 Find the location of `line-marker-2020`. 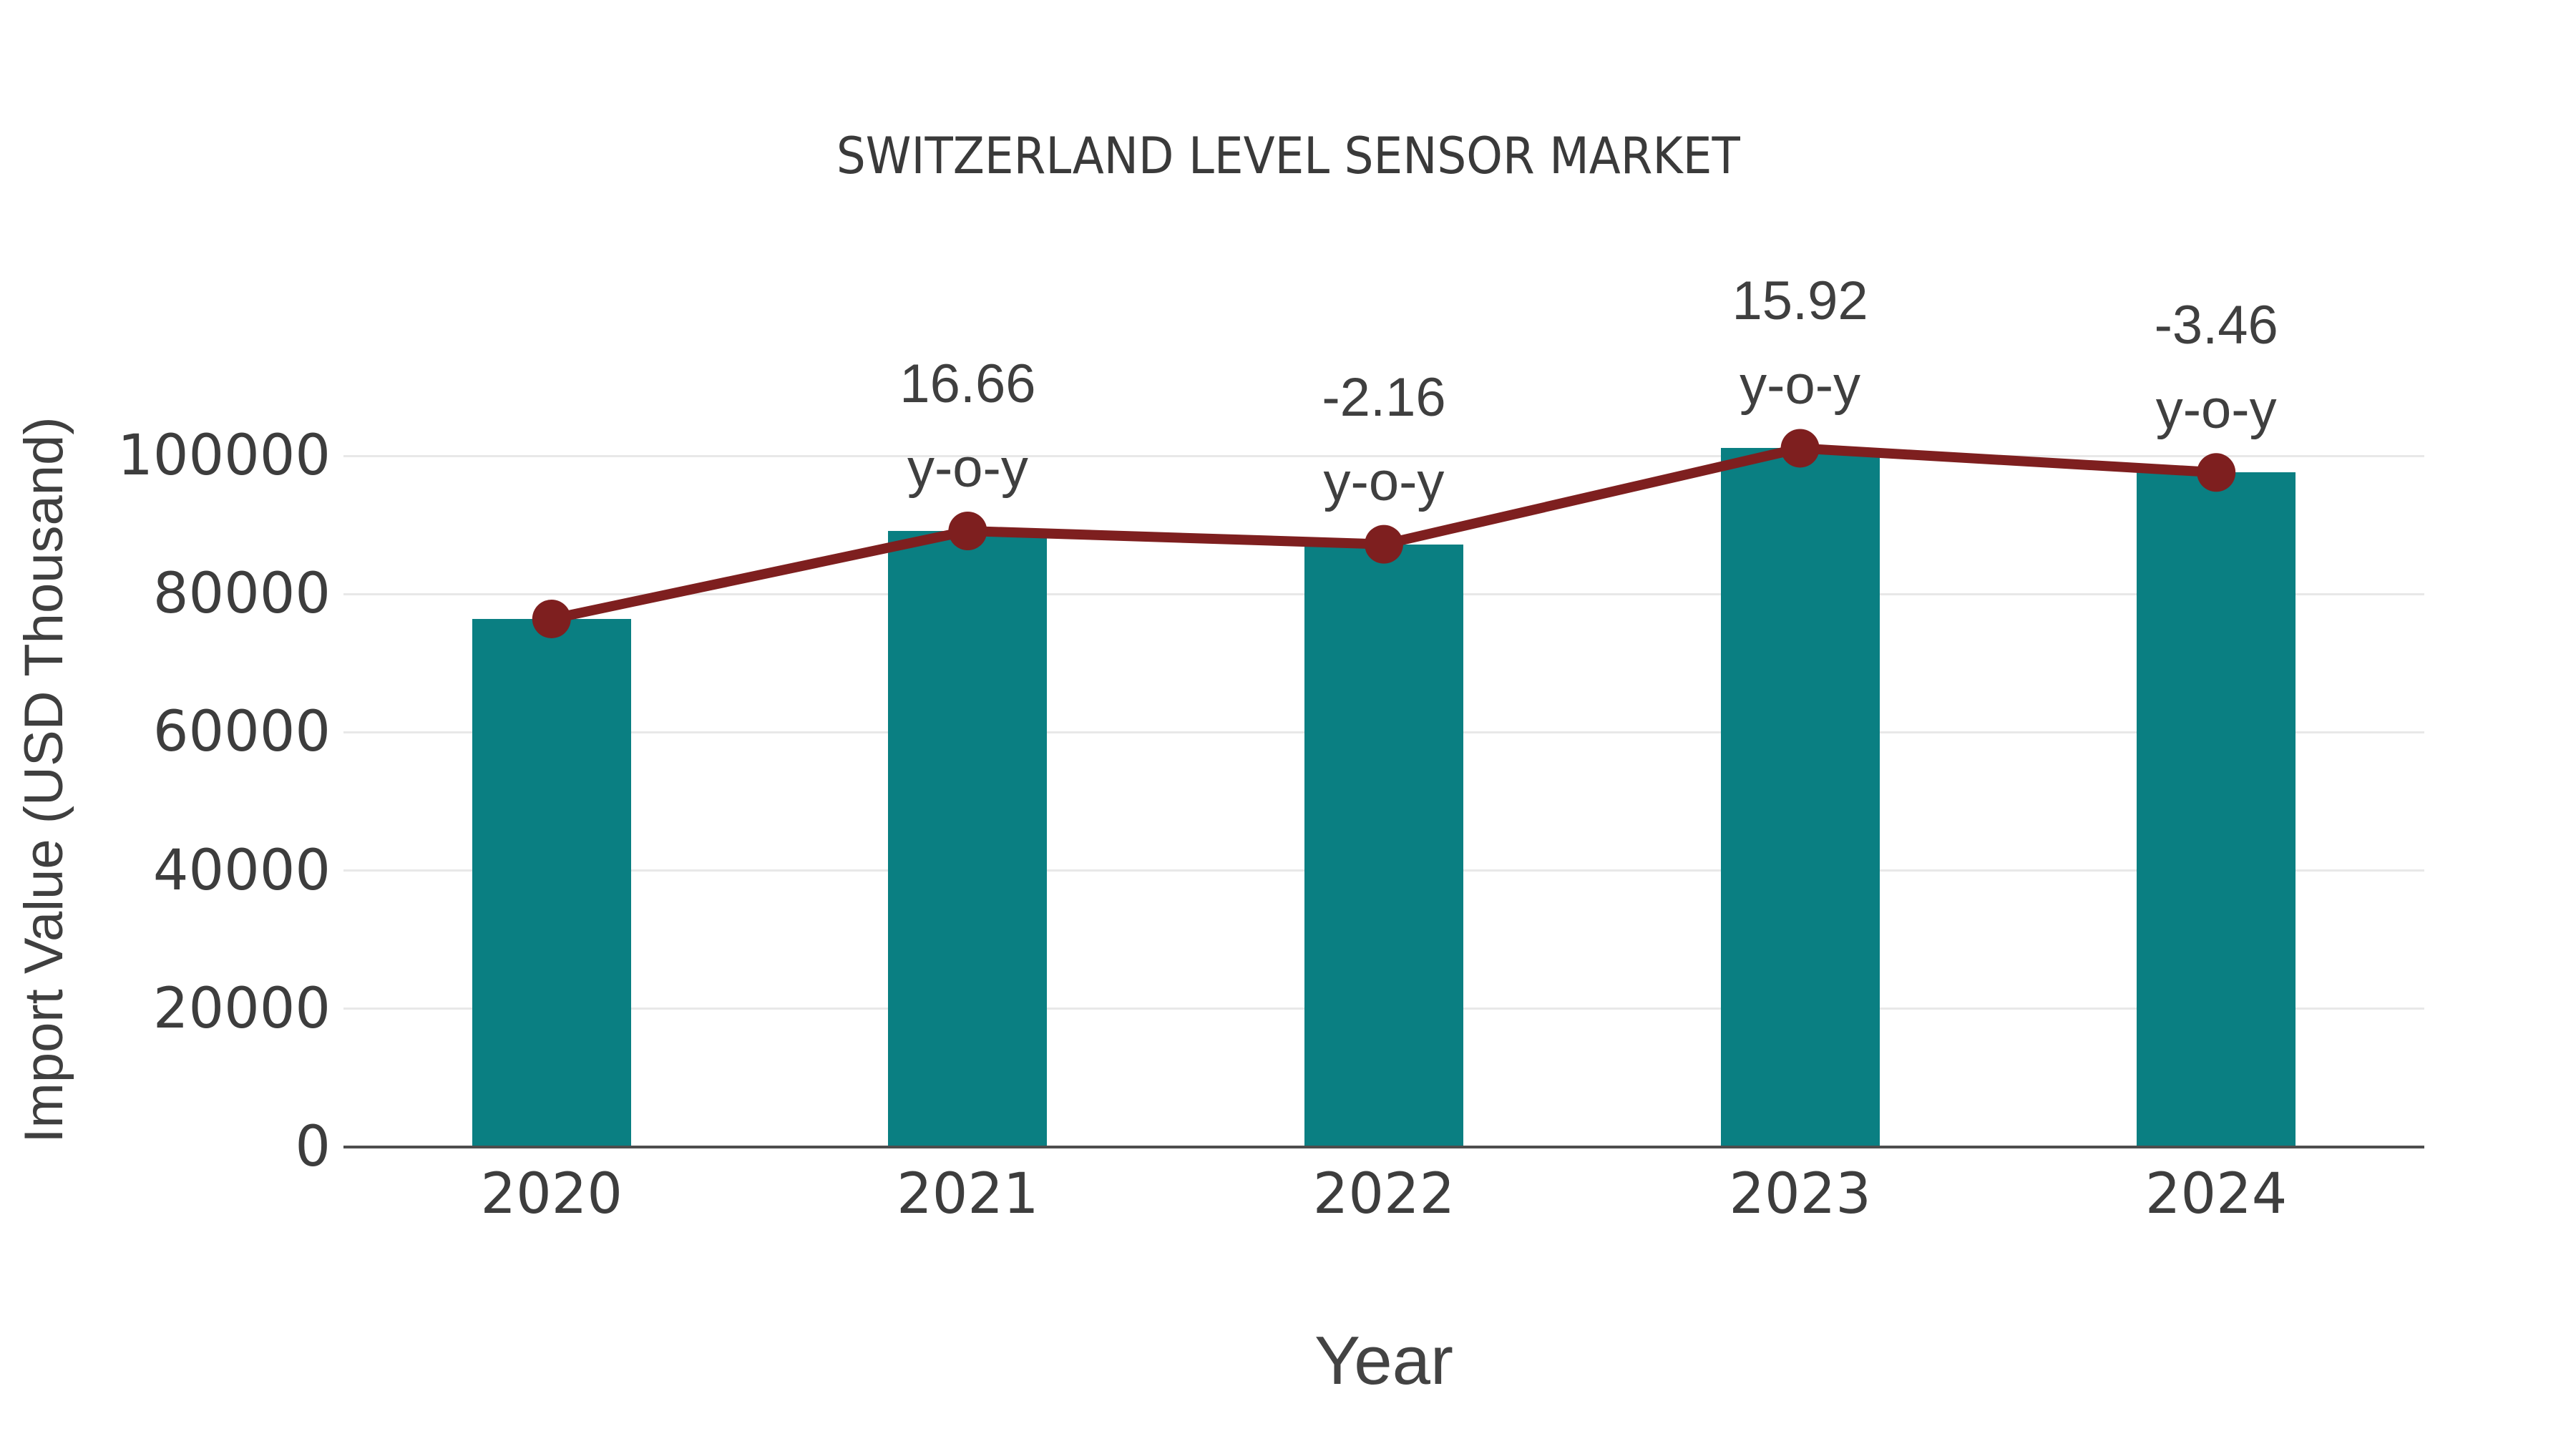

line-marker-2020 is located at coordinates (551, 618).